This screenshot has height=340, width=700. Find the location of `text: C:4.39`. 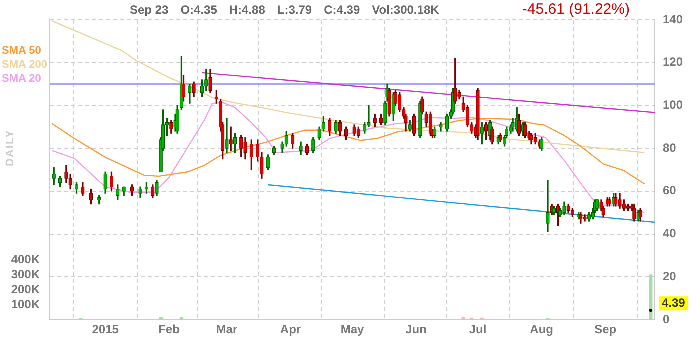

text: C:4.39 is located at coordinates (342, 10).